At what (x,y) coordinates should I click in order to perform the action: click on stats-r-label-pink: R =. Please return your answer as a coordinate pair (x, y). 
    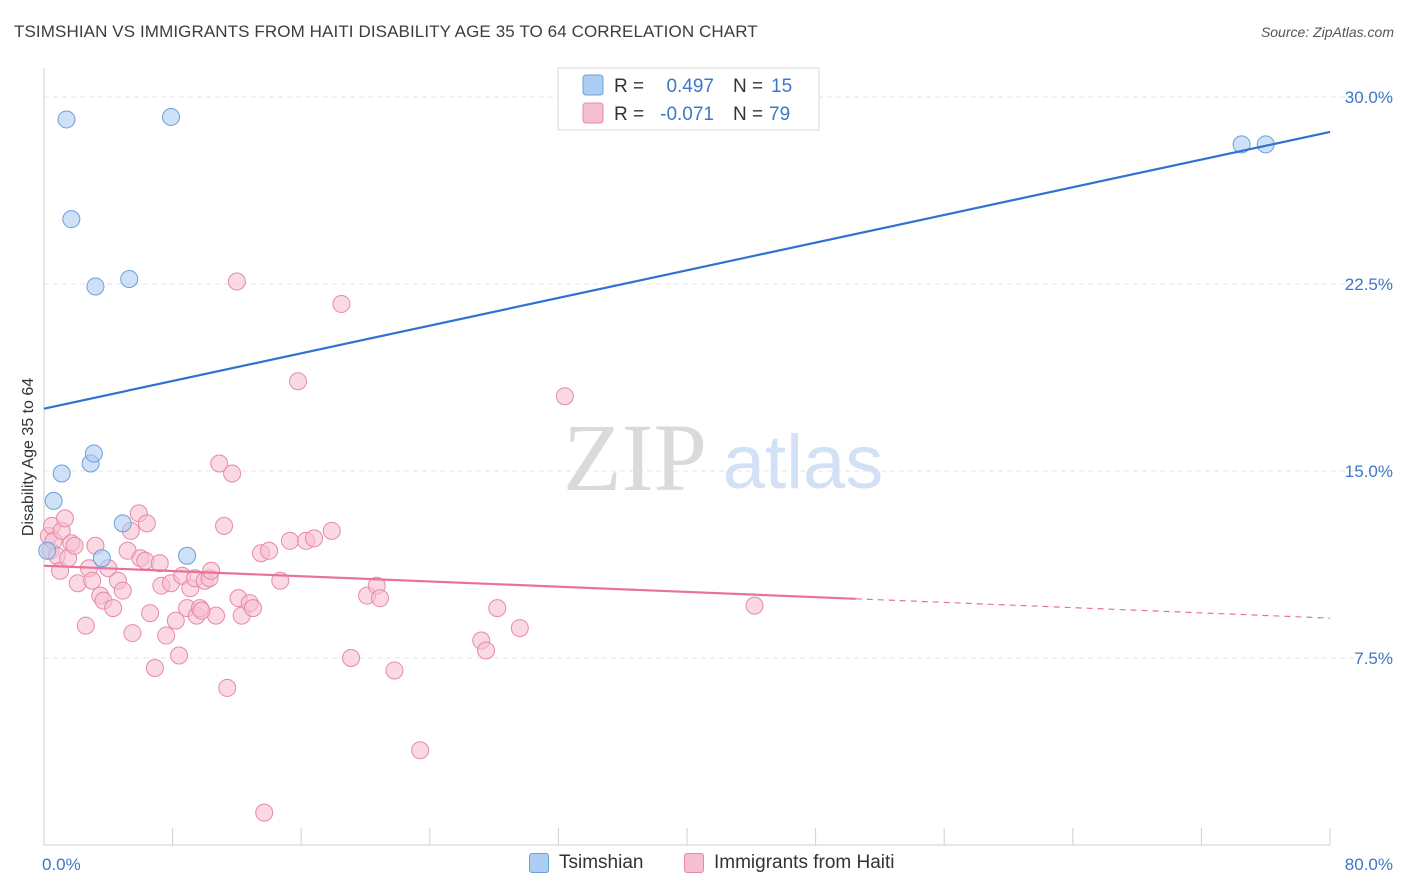
    Looking at the image, I should click on (629, 114).